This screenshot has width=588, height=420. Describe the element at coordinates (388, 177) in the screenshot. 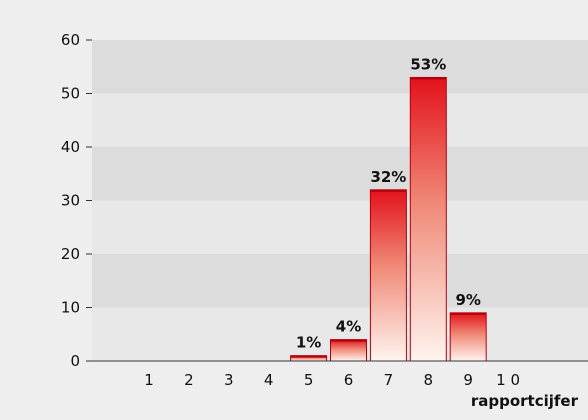

I see `data-label: 32%` at that location.